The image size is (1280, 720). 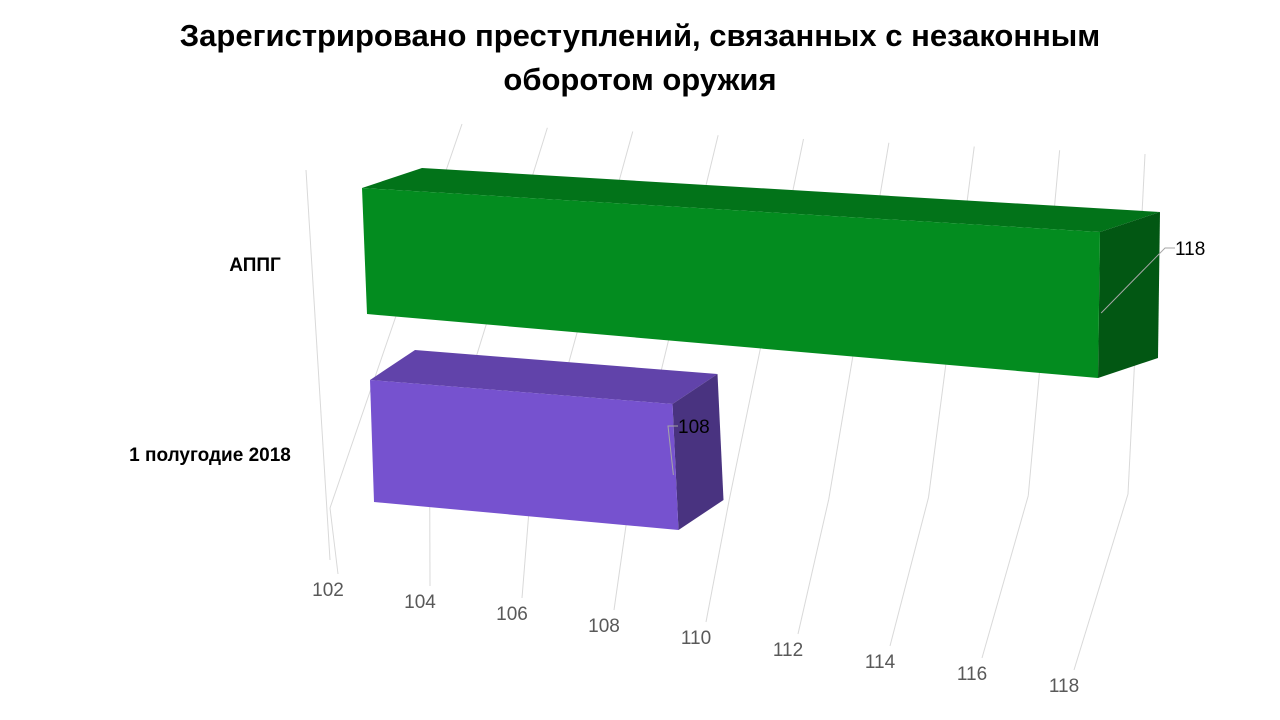 What do you see at coordinates (318, 365) in the screenshot?
I see `wall-edge-line` at bounding box center [318, 365].